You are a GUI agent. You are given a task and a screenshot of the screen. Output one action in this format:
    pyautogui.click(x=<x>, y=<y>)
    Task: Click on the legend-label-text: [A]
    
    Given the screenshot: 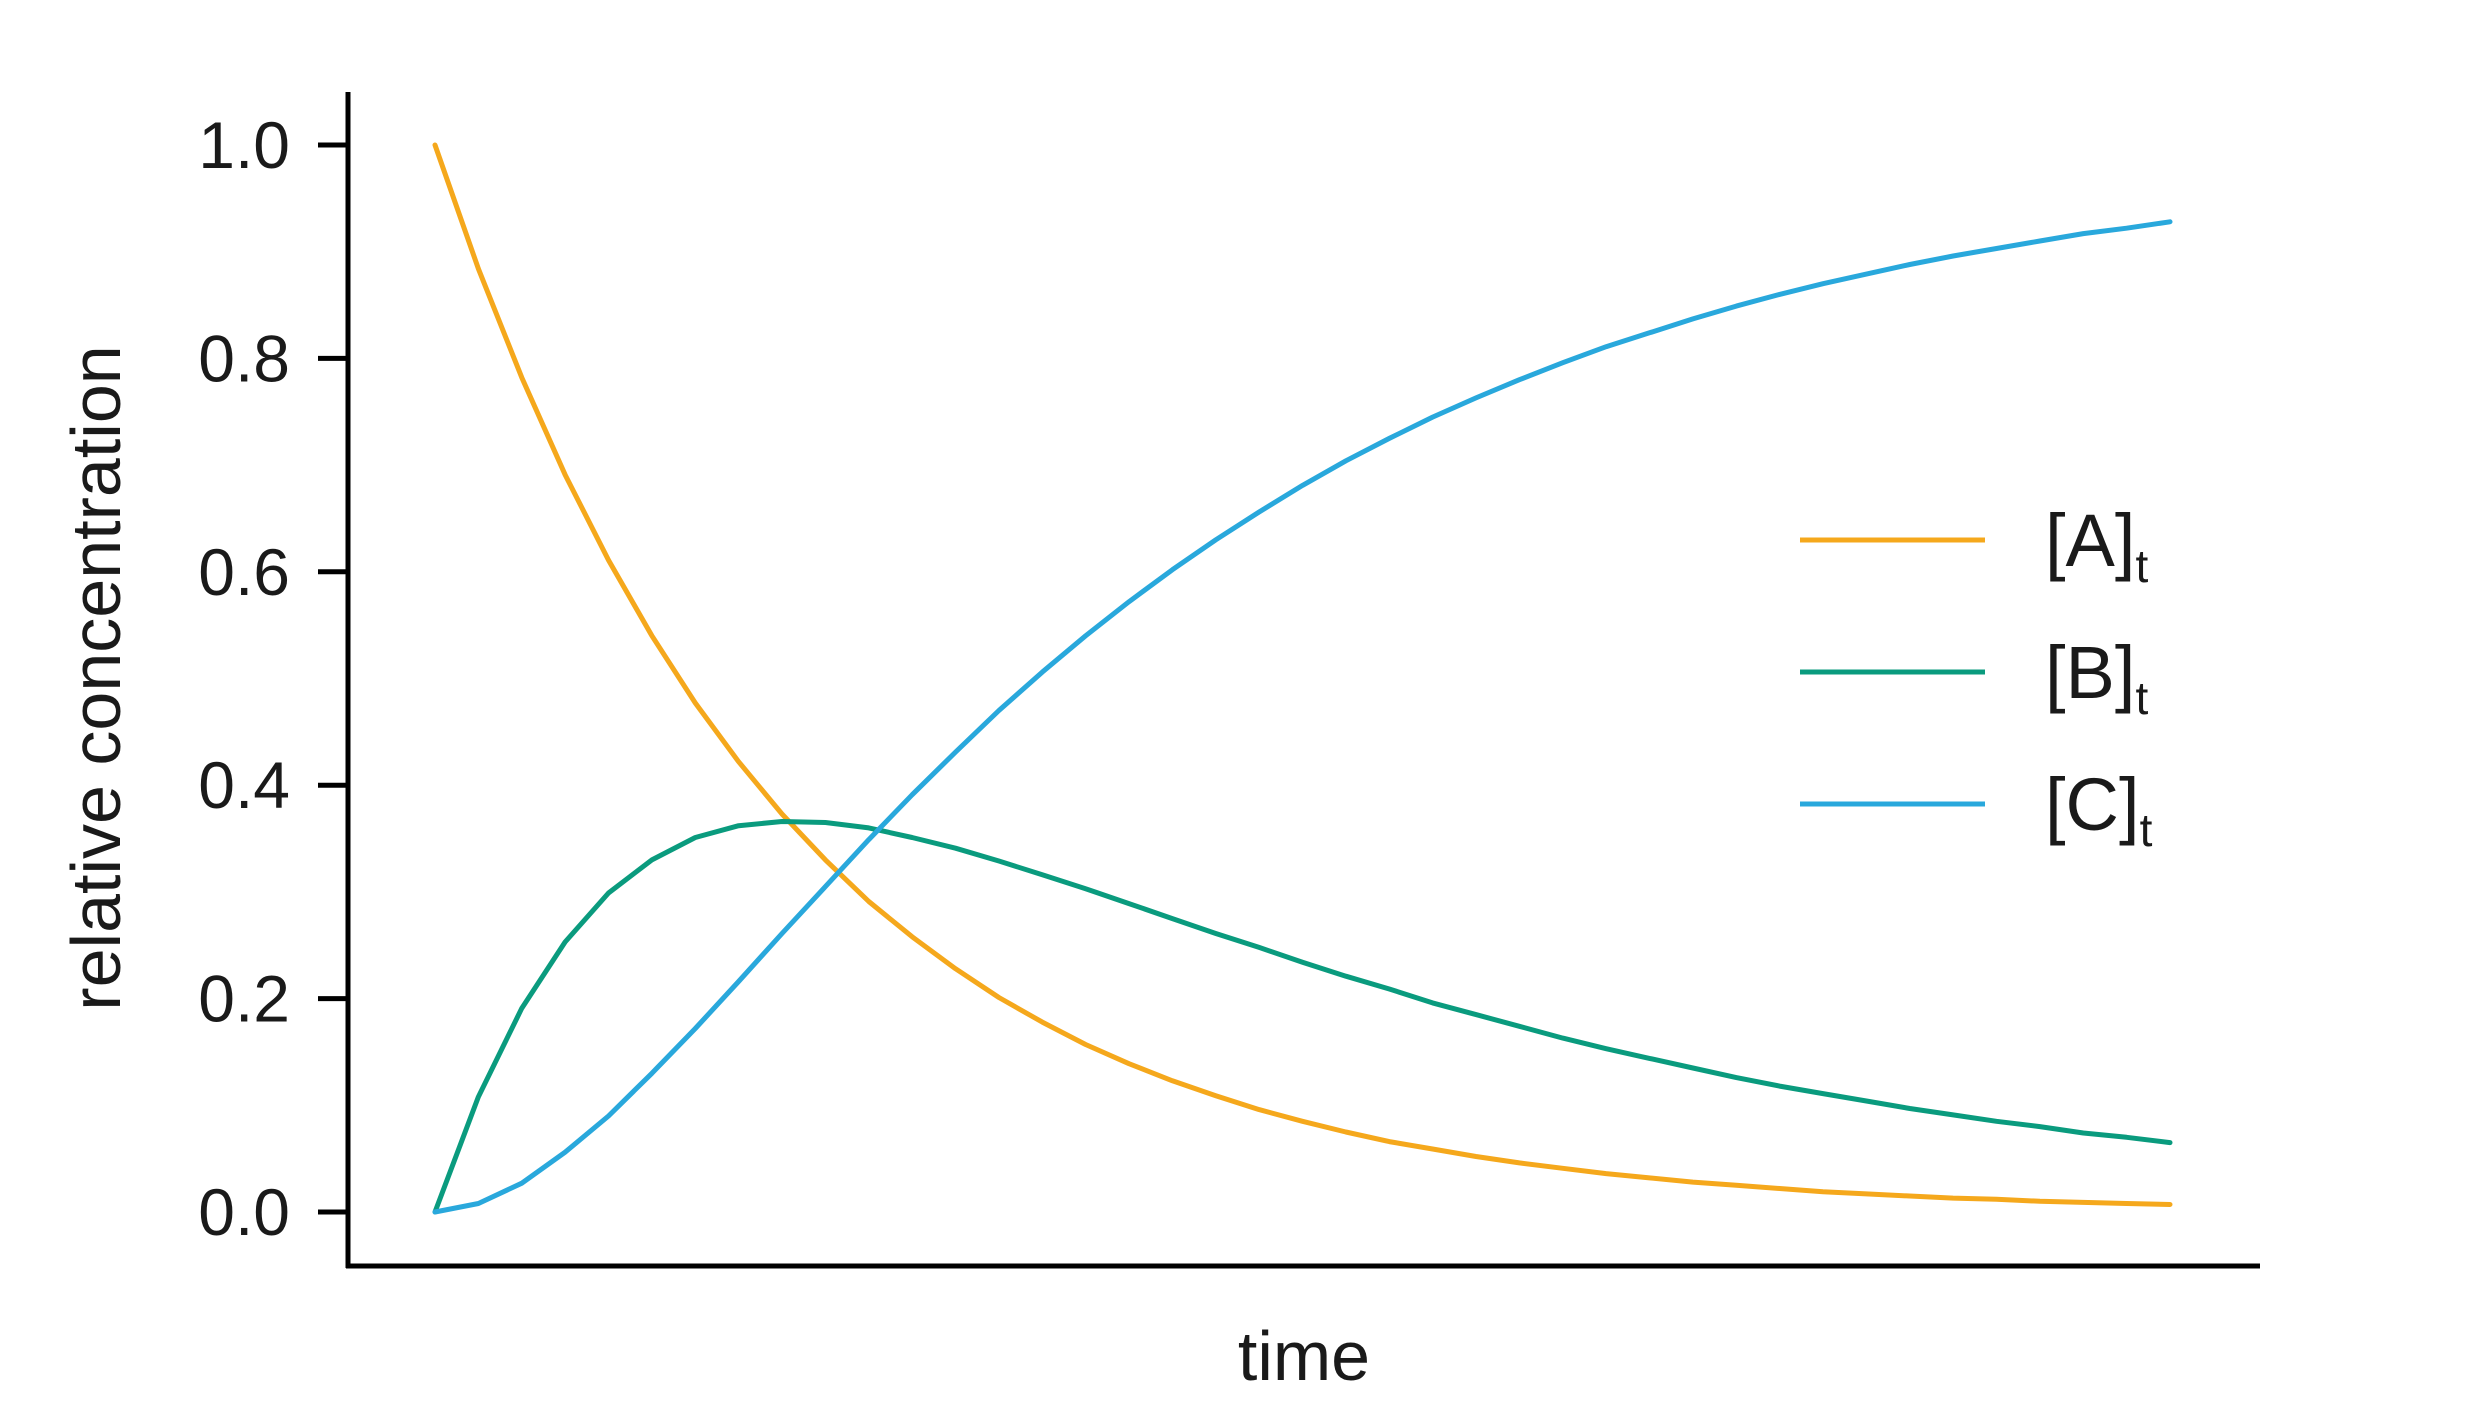 What is the action you would take?
    pyautogui.click(x=2090, y=540)
    